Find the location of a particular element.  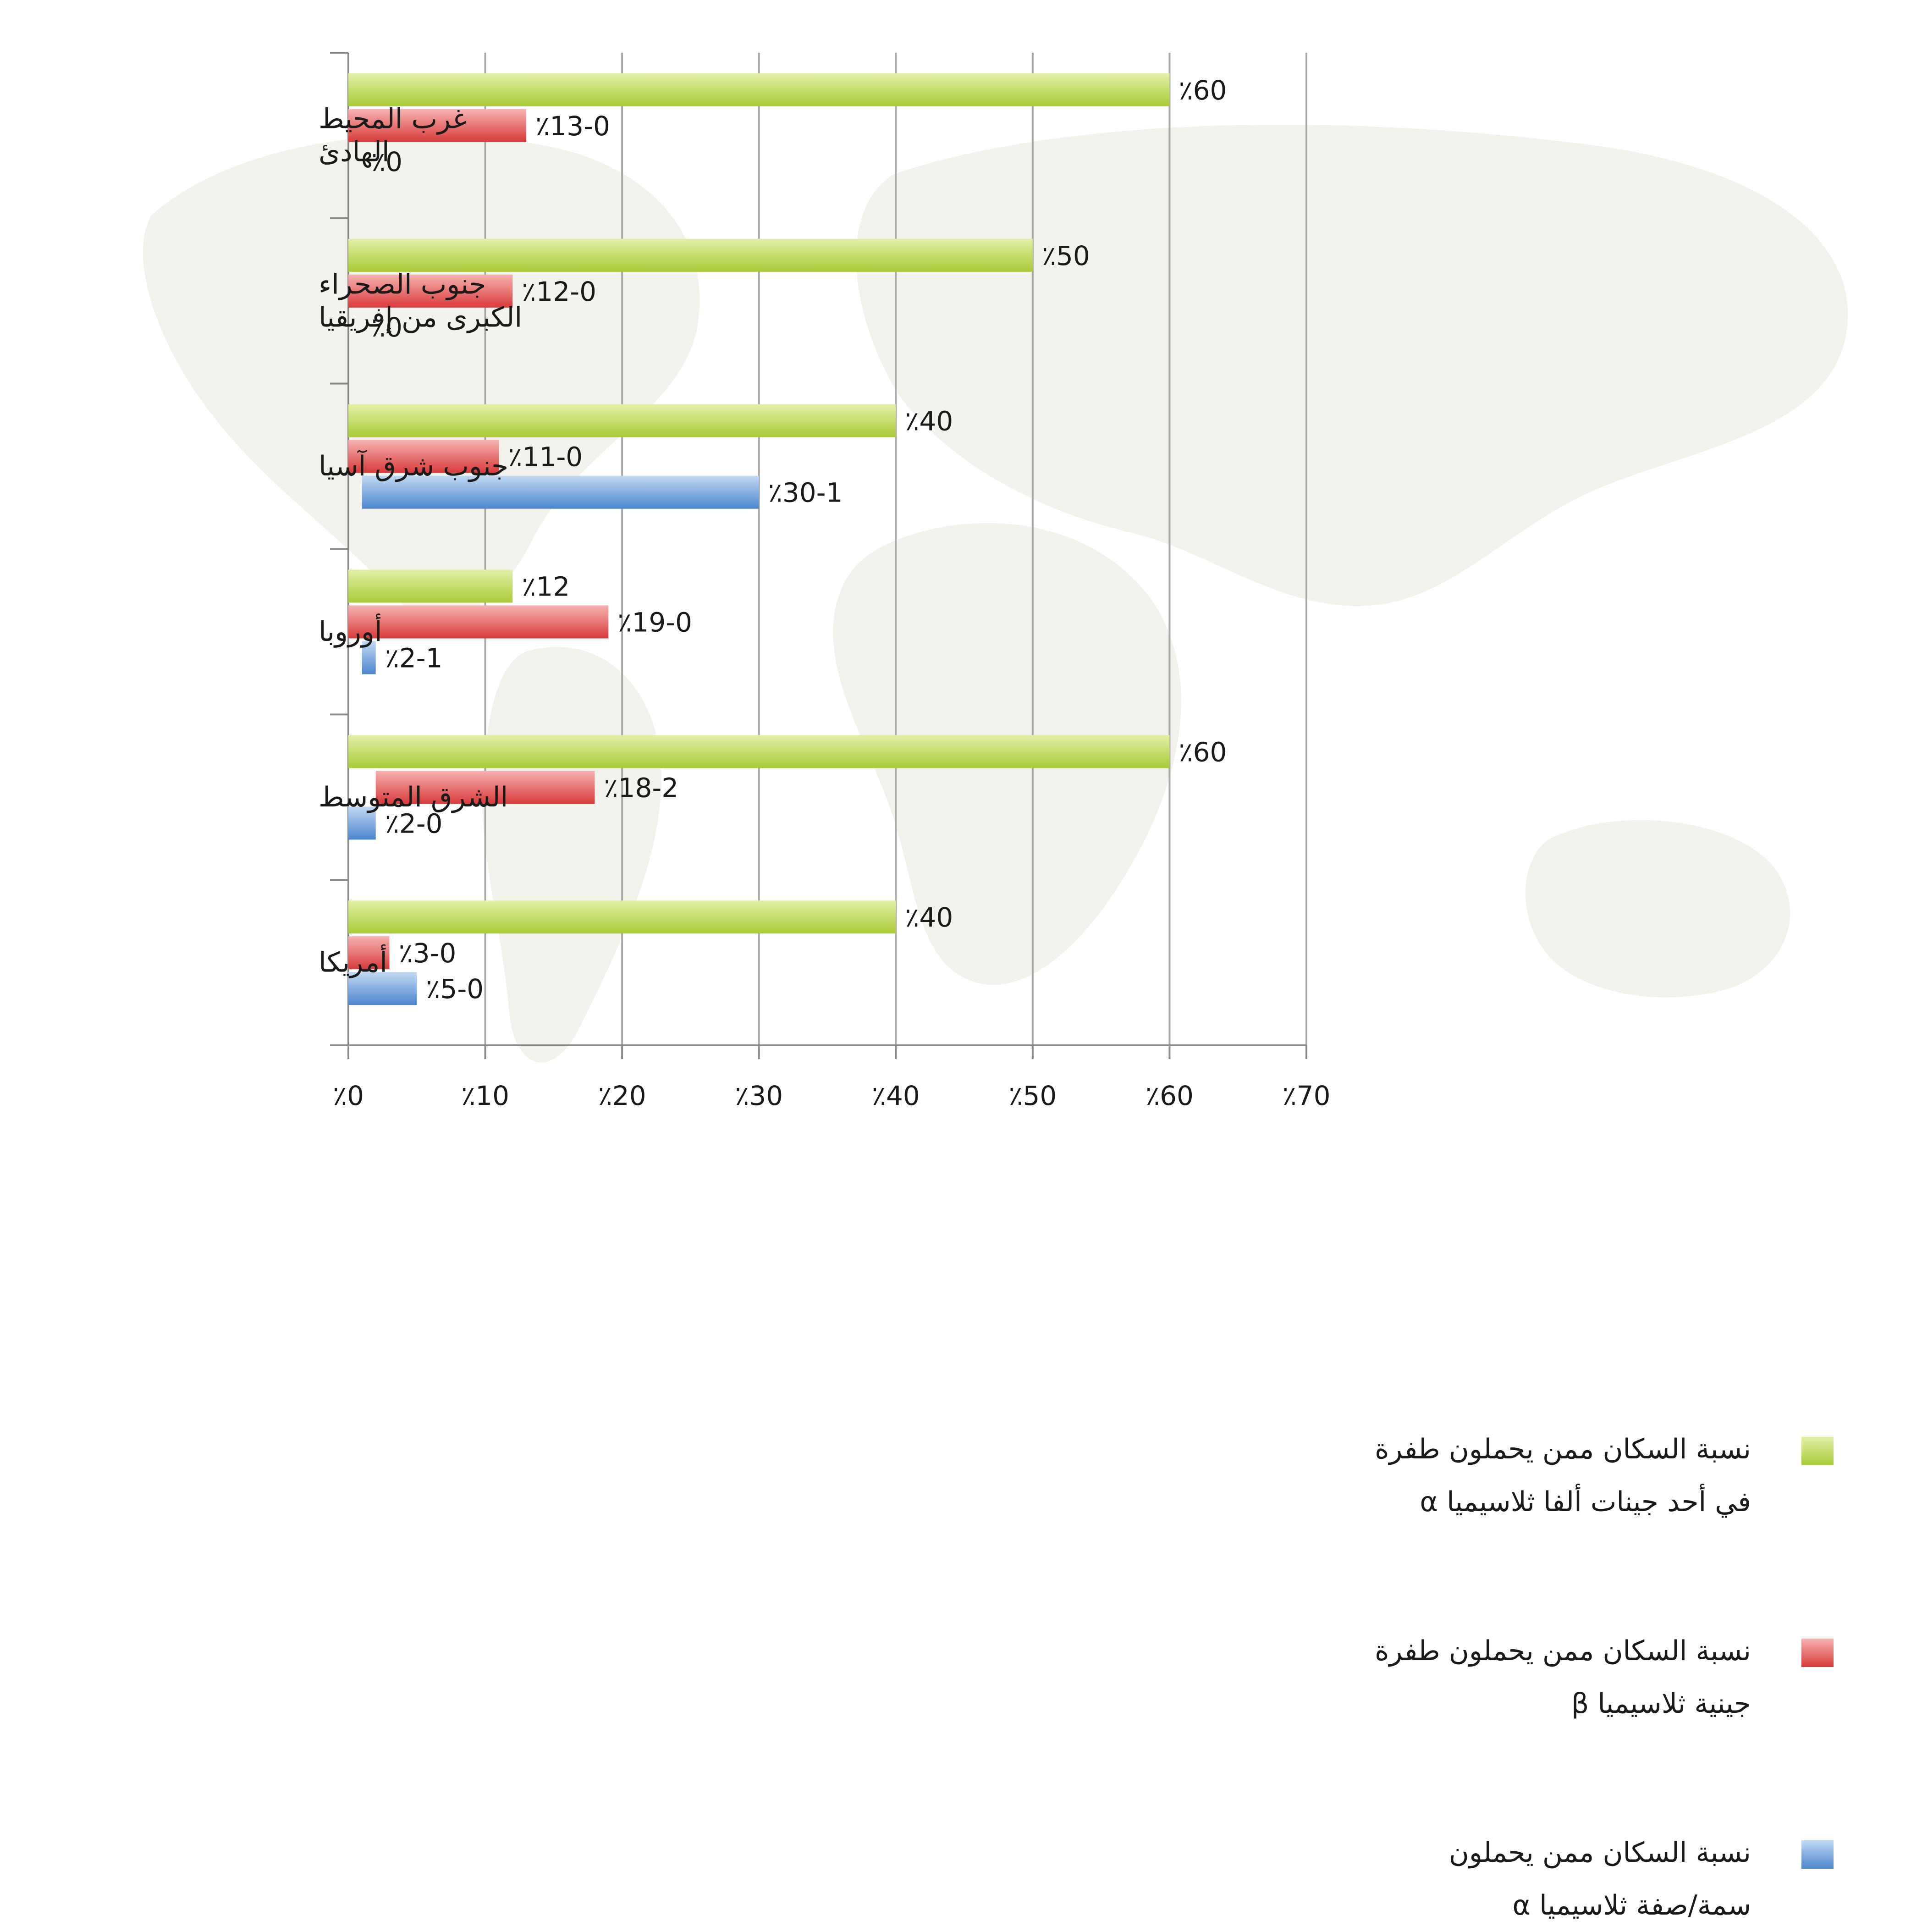

category-label: الهادئ is located at coordinates (354, 152).